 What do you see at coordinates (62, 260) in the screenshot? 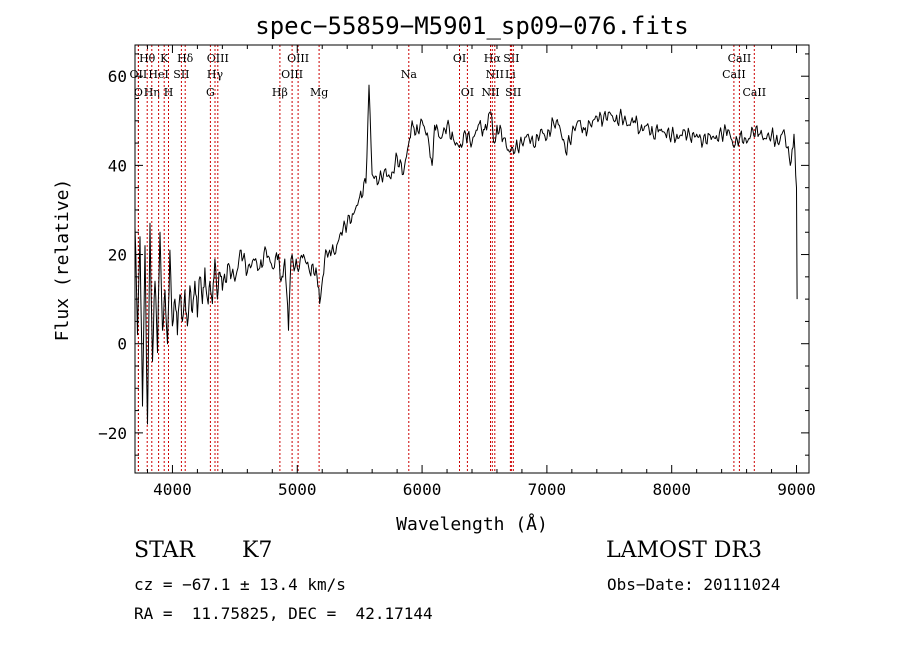
I see `y-axis-label: Flux (relative)` at bounding box center [62, 260].